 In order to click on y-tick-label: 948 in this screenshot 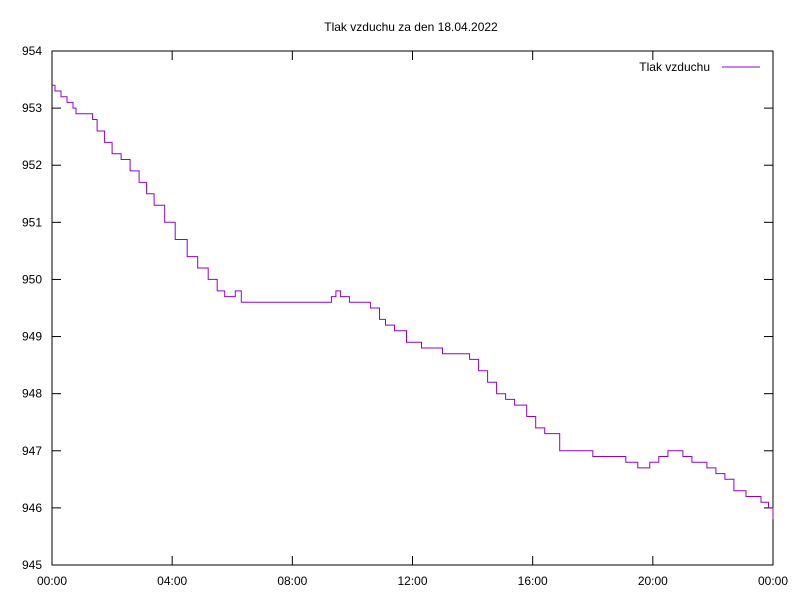, I will do `click(32, 394)`.